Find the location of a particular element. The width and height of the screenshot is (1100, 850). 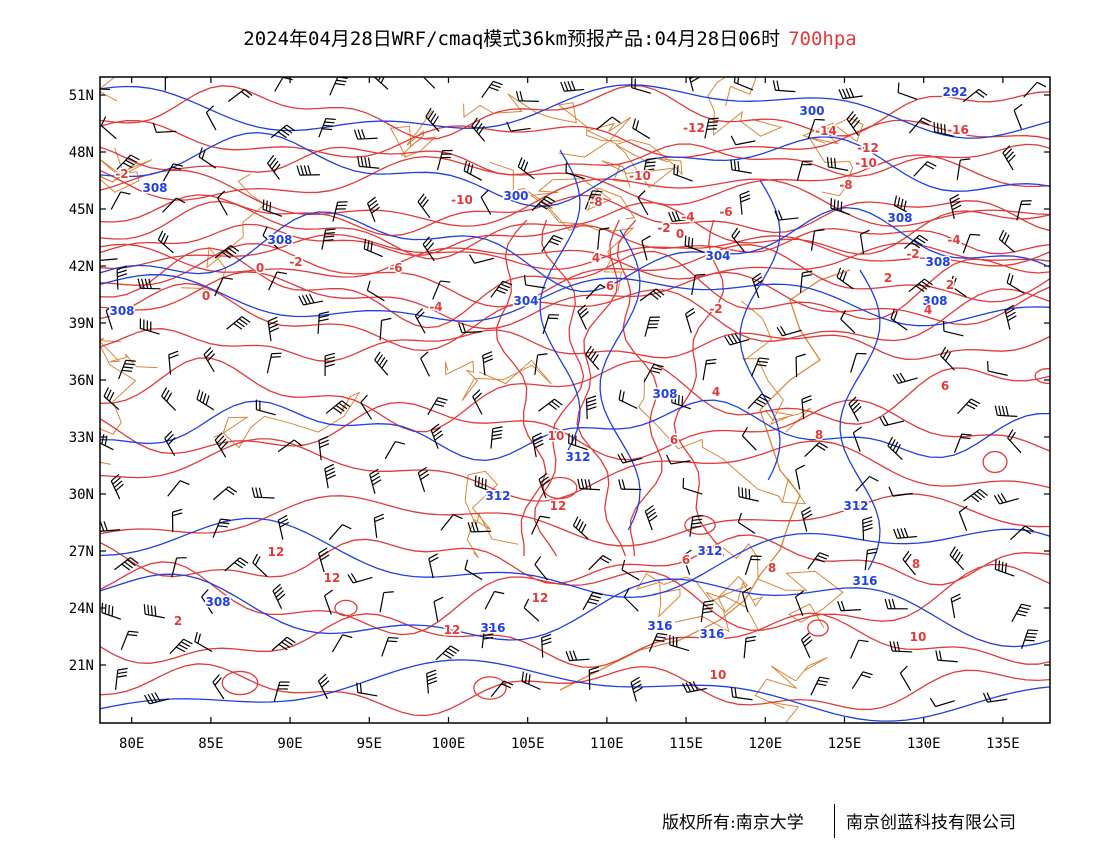

temperature-label: -8 is located at coordinates (845, 185).